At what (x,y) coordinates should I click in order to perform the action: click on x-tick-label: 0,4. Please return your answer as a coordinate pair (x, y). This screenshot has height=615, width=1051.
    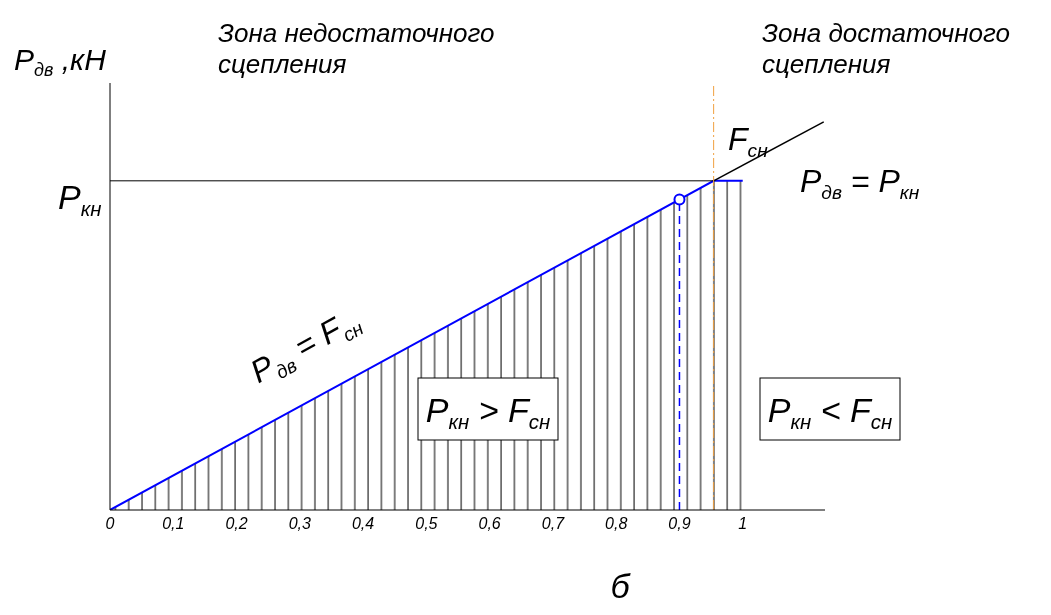
    Looking at the image, I should click on (363, 524).